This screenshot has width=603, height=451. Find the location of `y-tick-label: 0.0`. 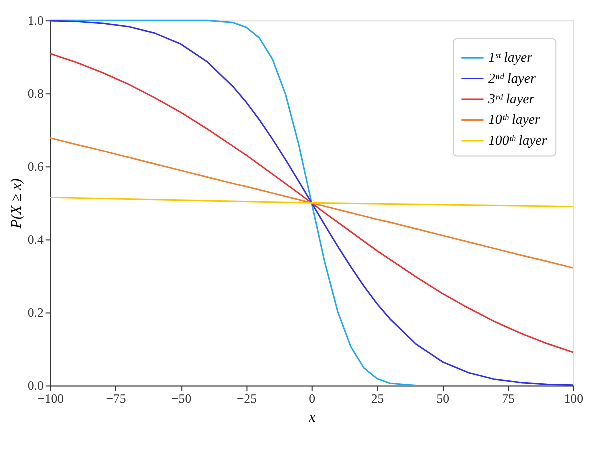

y-tick-label: 0.0 is located at coordinates (36, 386).